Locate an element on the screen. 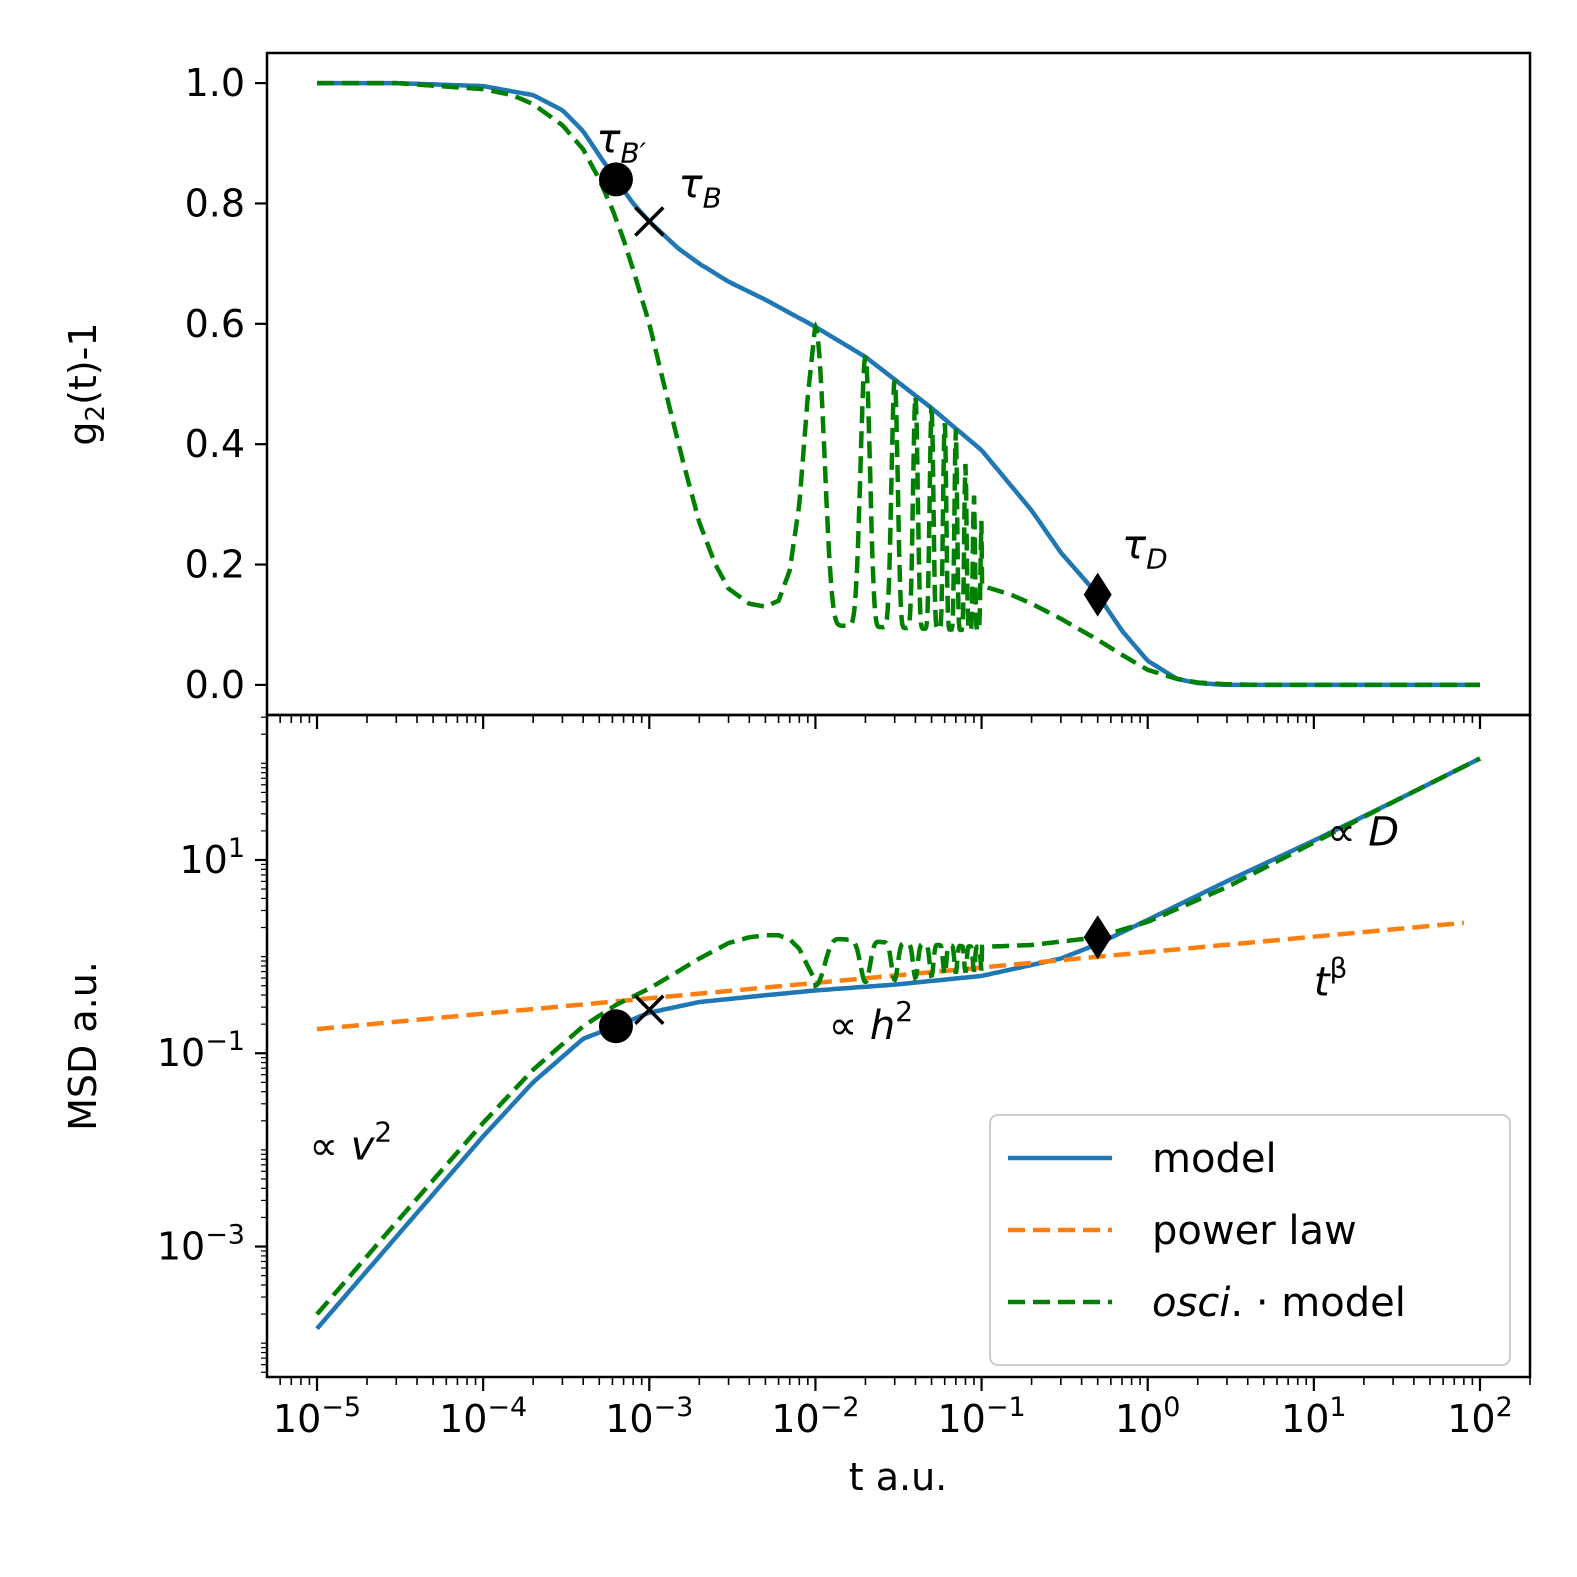 This screenshot has width=1577, height=1577. bottom-y-tick-label: 10¹ is located at coordinates (212, 857).